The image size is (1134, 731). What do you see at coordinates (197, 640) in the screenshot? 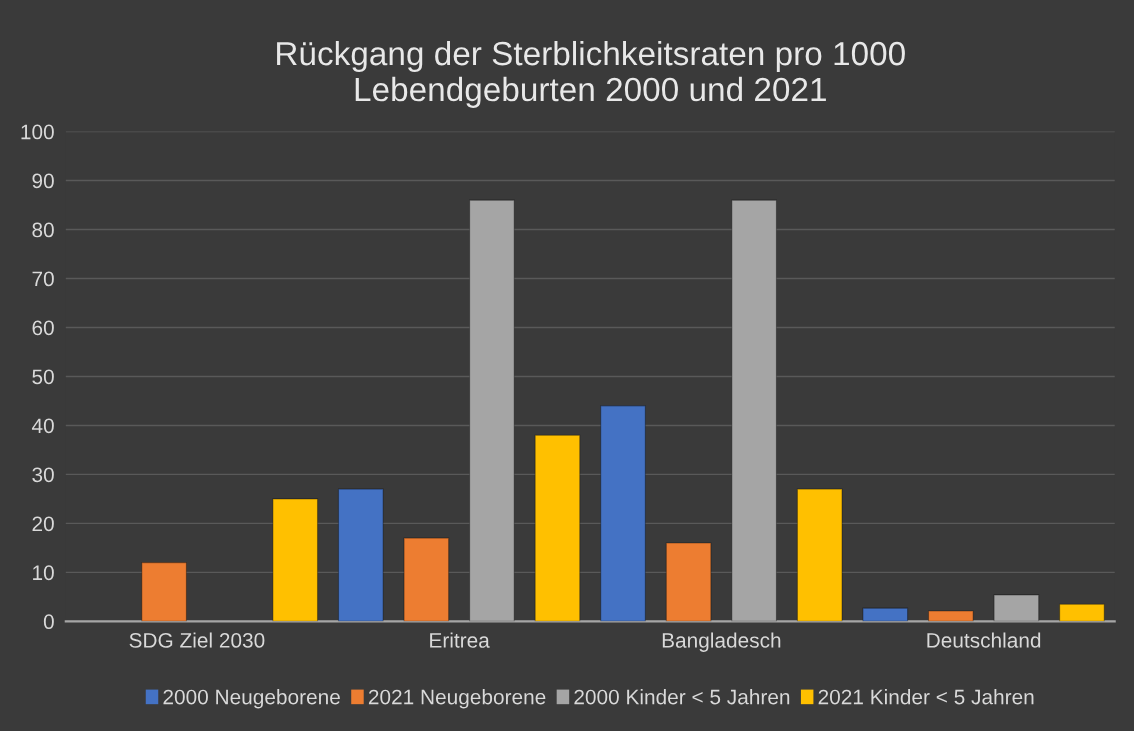
I see `x-tick-label: SDG Ziel 2030` at bounding box center [197, 640].